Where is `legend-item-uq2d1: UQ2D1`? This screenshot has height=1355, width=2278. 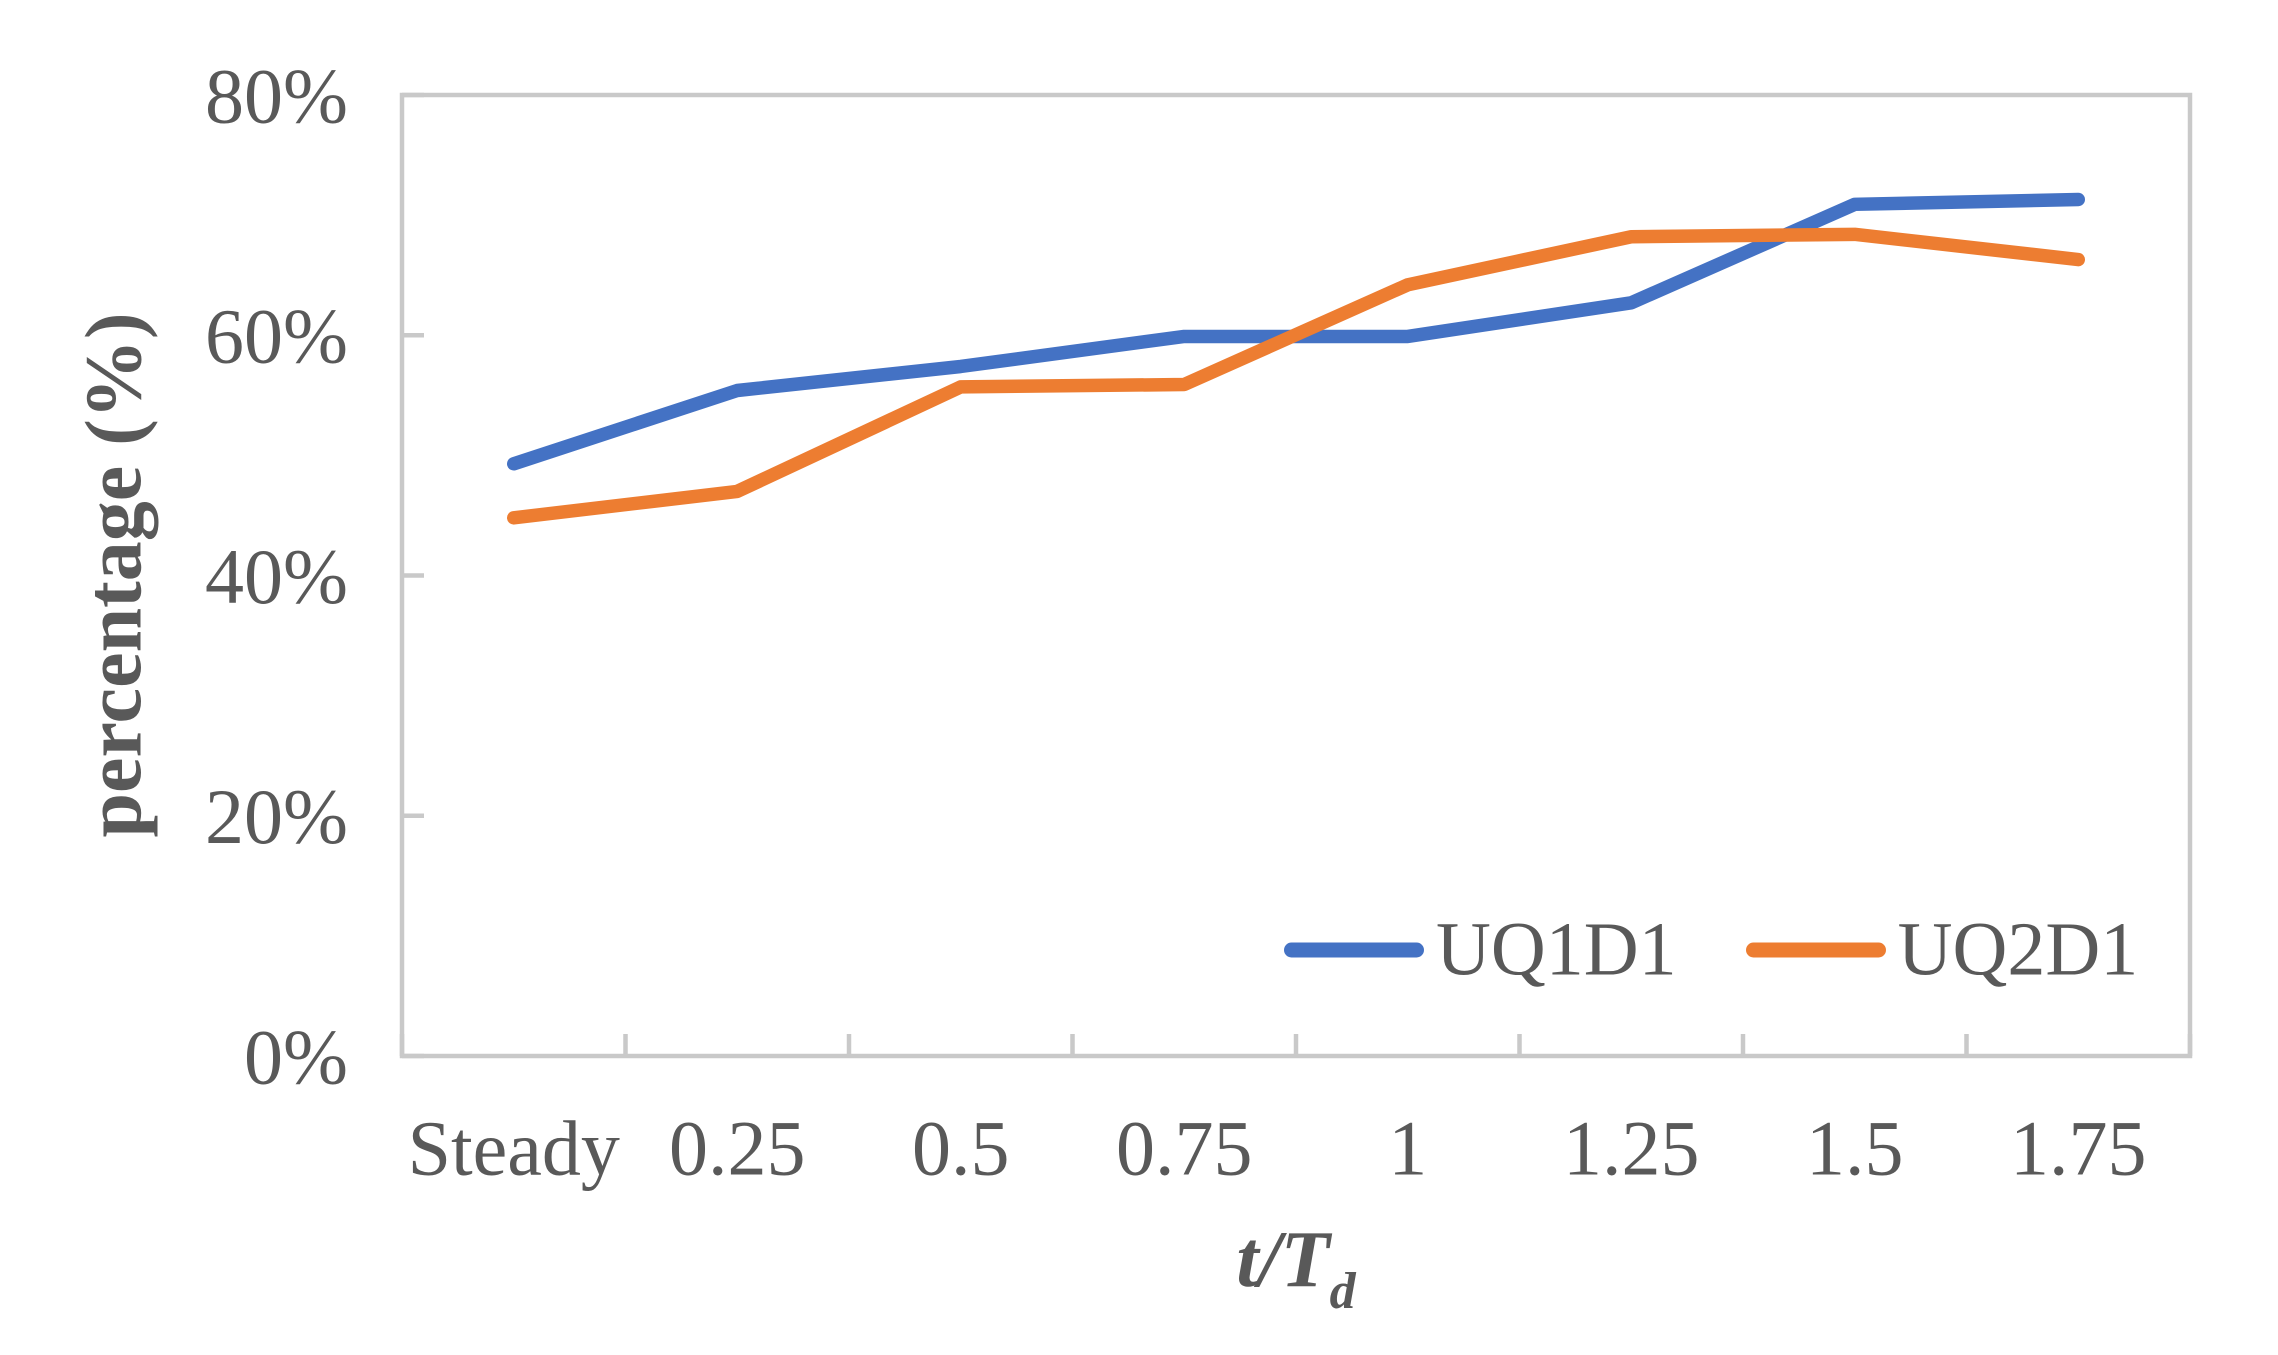 legend-item-uq2d1: UQ2D1 is located at coordinates (1942, 950).